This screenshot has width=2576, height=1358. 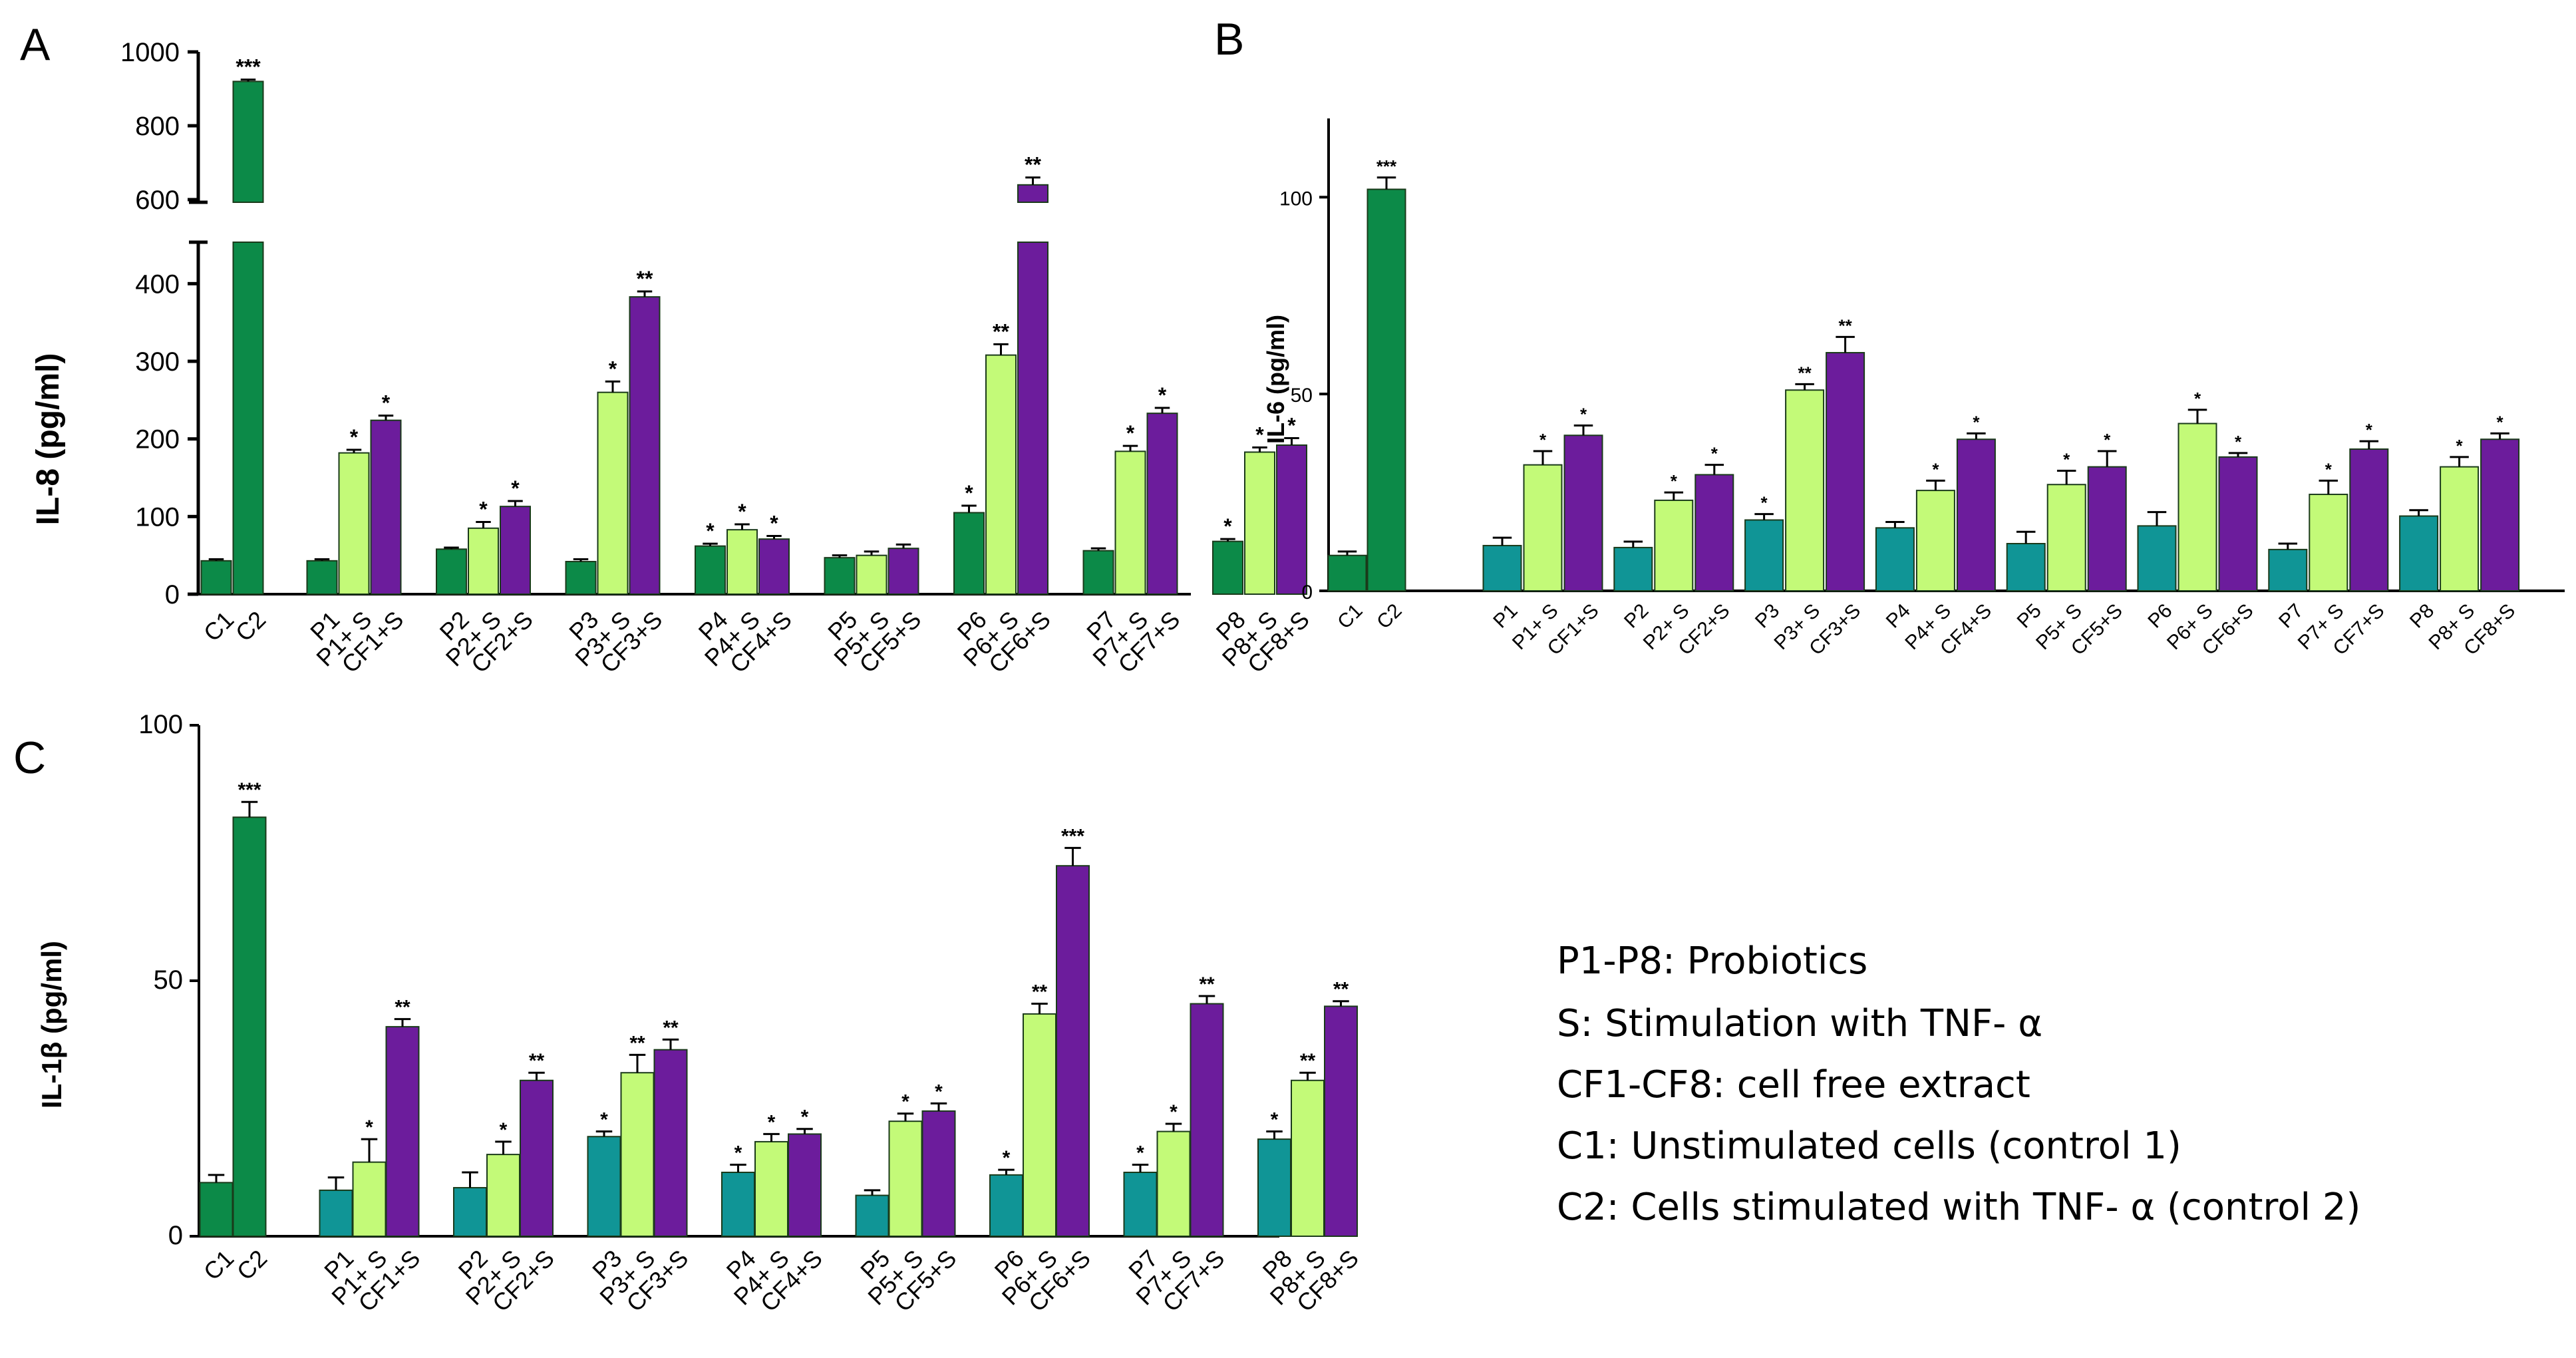 What do you see at coordinates (160, 724) in the screenshot?
I see `y-tick-label: 100` at bounding box center [160, 724].